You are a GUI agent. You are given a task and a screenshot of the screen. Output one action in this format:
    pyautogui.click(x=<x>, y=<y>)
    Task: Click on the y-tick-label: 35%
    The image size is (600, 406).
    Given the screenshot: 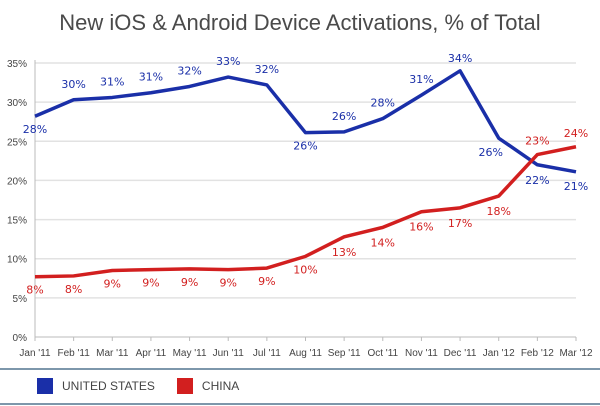 What is the action you would take?
    pyautogui.click(x=17, y=64)
    